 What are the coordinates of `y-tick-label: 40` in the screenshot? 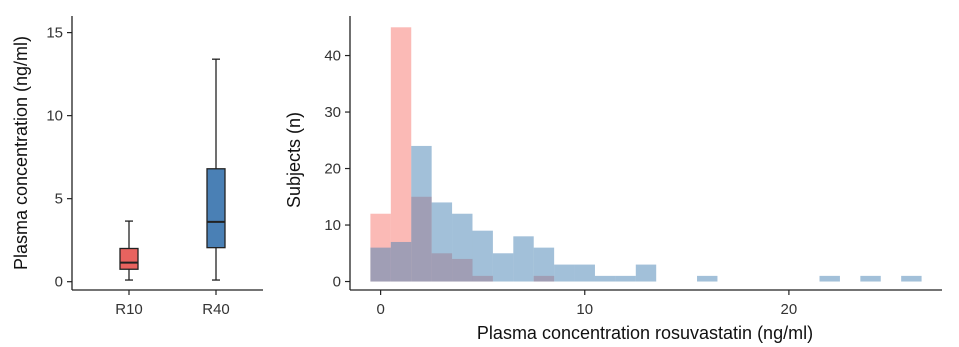 It's located at (332, 56).